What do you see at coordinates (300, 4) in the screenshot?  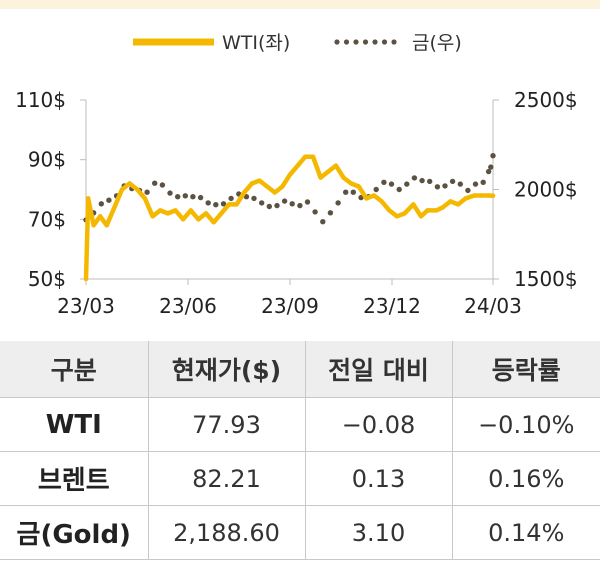 I see `top-accent-bar` at bounding box center [300, 4].